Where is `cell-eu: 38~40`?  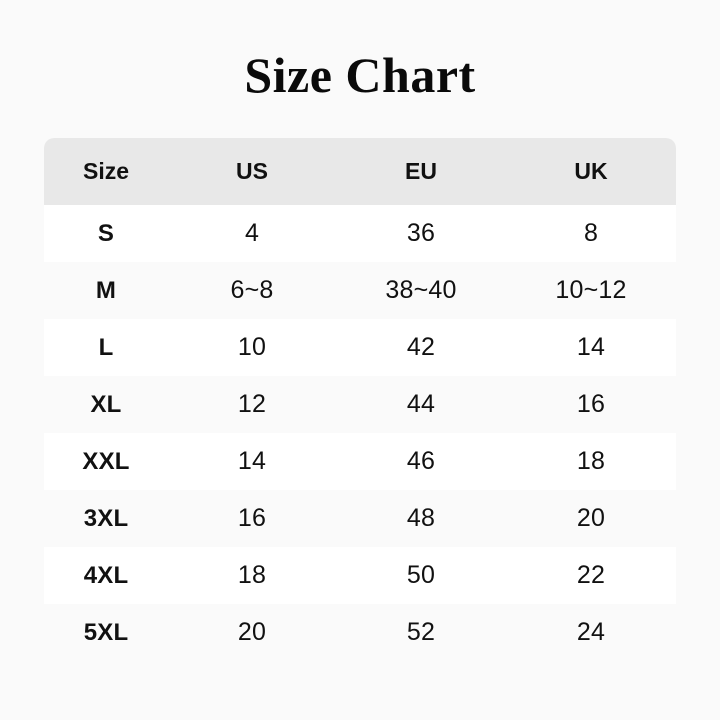
cell-eu: 38~40 is located at coordinates (421, 290).